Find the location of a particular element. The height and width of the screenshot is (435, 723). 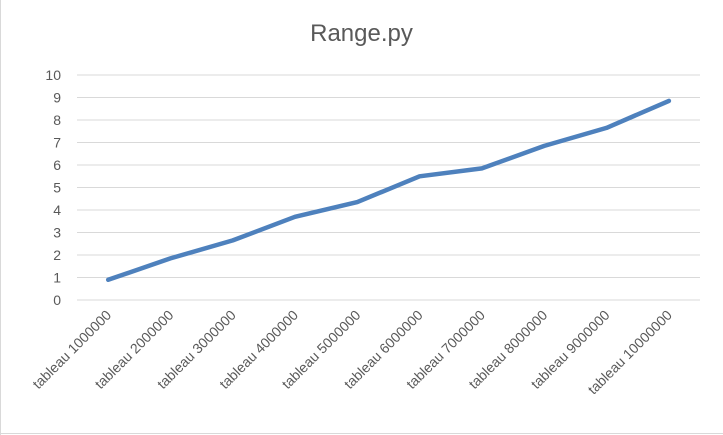

y-tick-label-4: 4 is located at coordinates (57, 210).